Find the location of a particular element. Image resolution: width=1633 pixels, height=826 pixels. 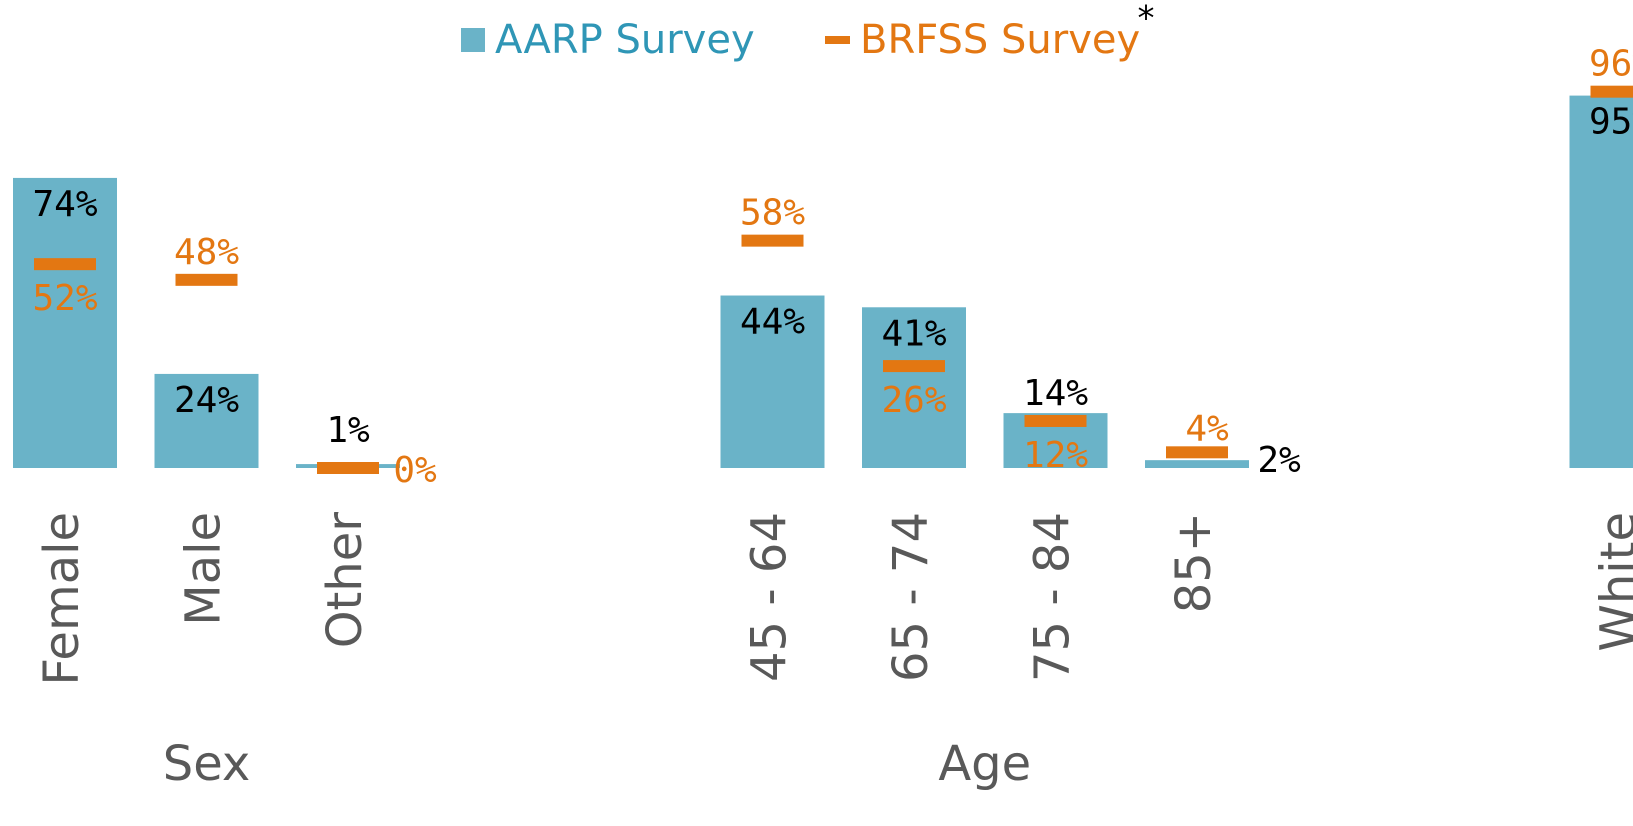

legend-label: BRFSS Survey is located at coordinates (1000, 40).